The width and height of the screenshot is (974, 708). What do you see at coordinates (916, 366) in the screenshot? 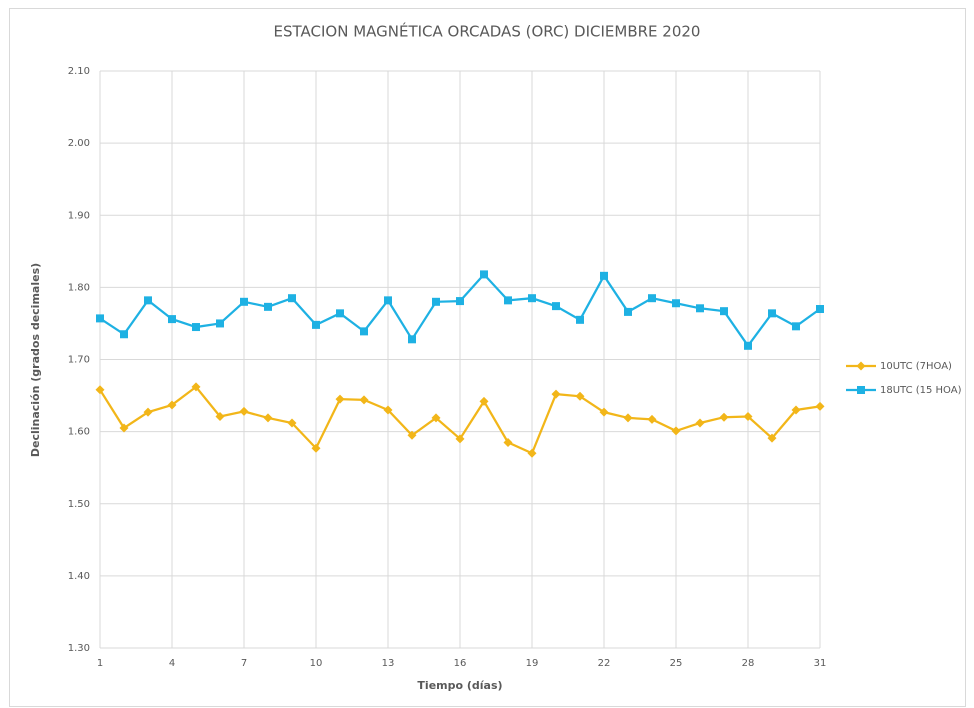
I see `legend-label: 10UTC (7HOA)` at bounding box center [916, 366].